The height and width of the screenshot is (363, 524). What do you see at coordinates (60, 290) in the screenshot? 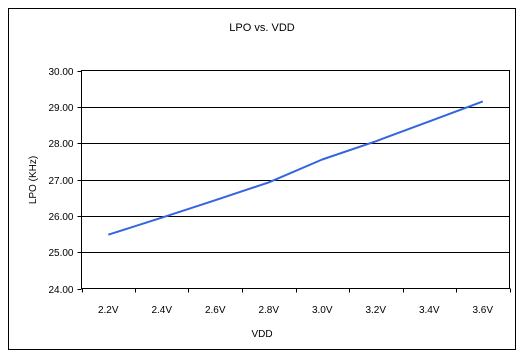
I see `y-tick-label-0: 24.00` at bounding box center [60, 290].